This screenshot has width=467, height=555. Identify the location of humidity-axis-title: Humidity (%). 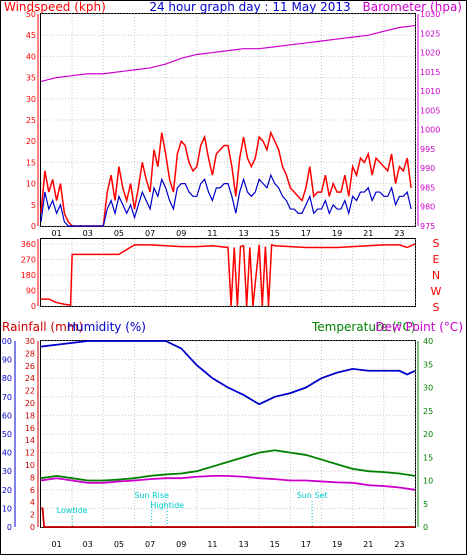
(106, 327).